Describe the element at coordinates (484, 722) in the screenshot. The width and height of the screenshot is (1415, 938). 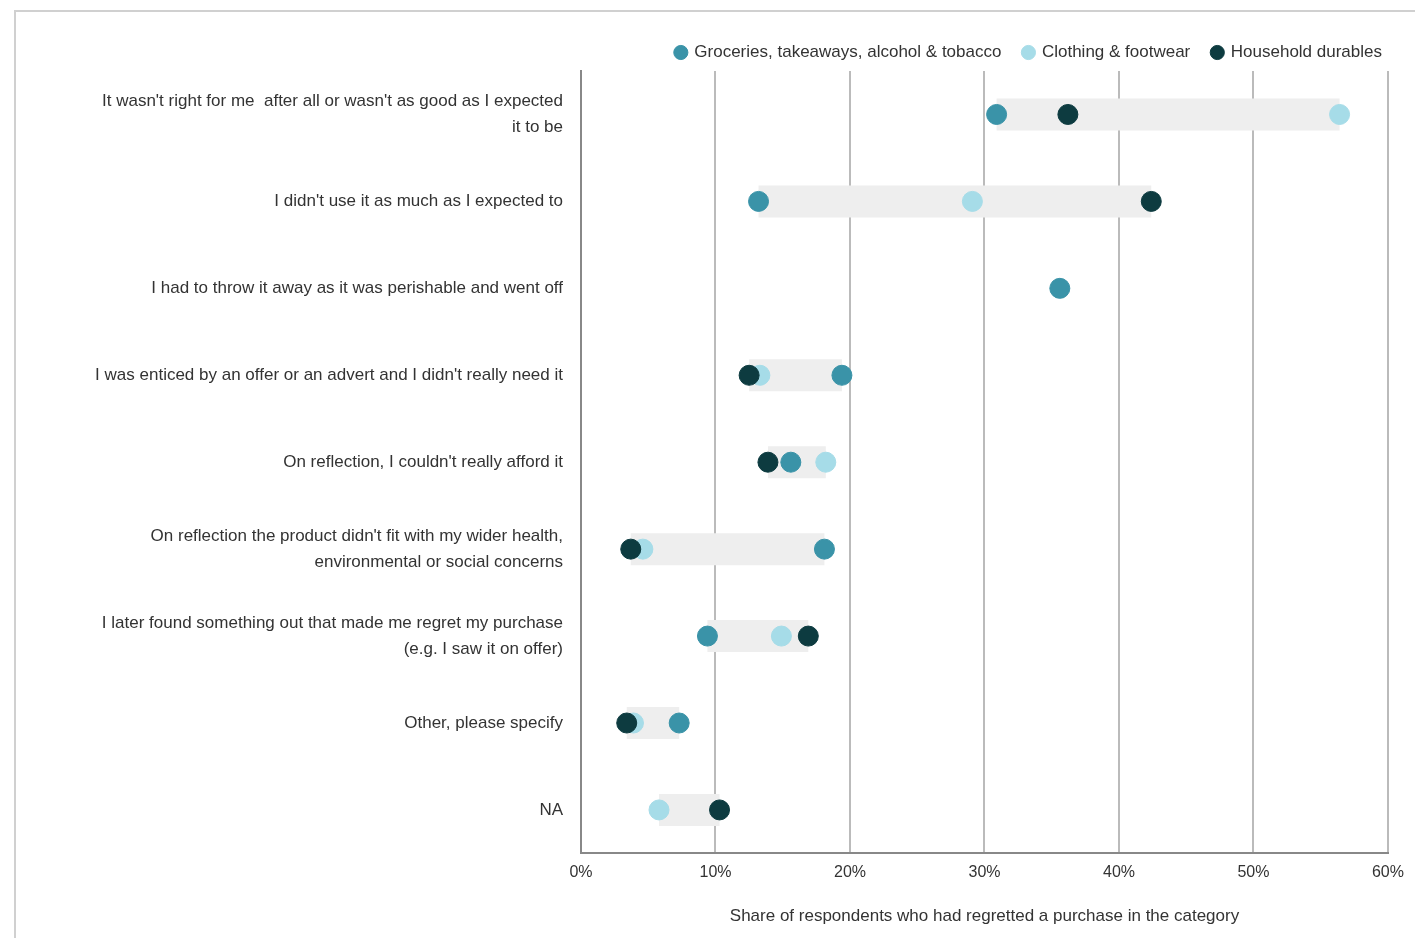
I see `y-tick-label: Other, please specify` at that location.